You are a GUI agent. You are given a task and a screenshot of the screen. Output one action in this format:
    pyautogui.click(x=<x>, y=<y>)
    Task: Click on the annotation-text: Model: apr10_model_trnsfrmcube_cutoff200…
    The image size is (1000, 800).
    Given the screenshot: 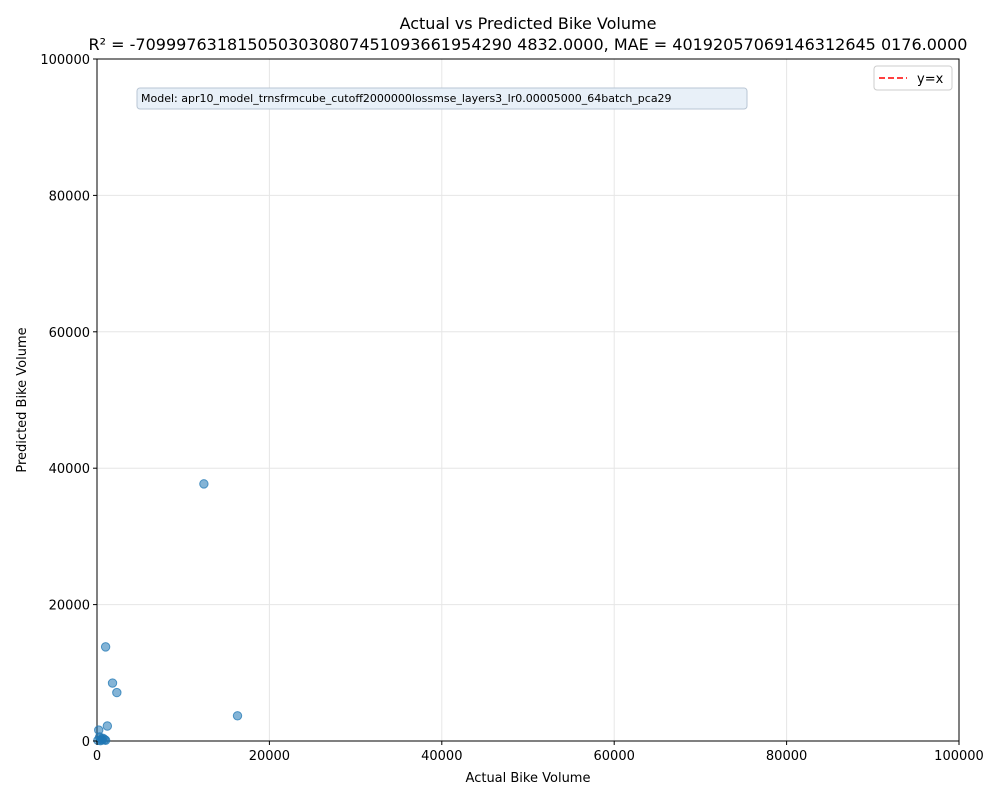 What is the action you would take?
    pyautogui.click(x=406, y=98)
    